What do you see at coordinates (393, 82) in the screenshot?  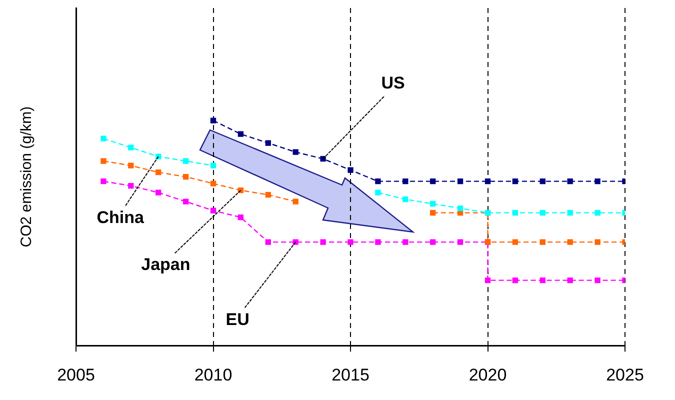 I see `text: US` at bounding box center [393, 82].